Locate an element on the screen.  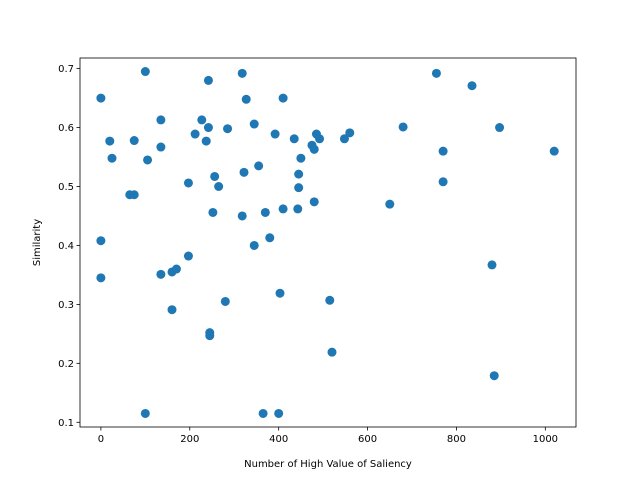
y-axis-ticks: 0.1 0.2 0.3 0.4 0.5 0.6 0.7 is located at coordinates (69, 246).